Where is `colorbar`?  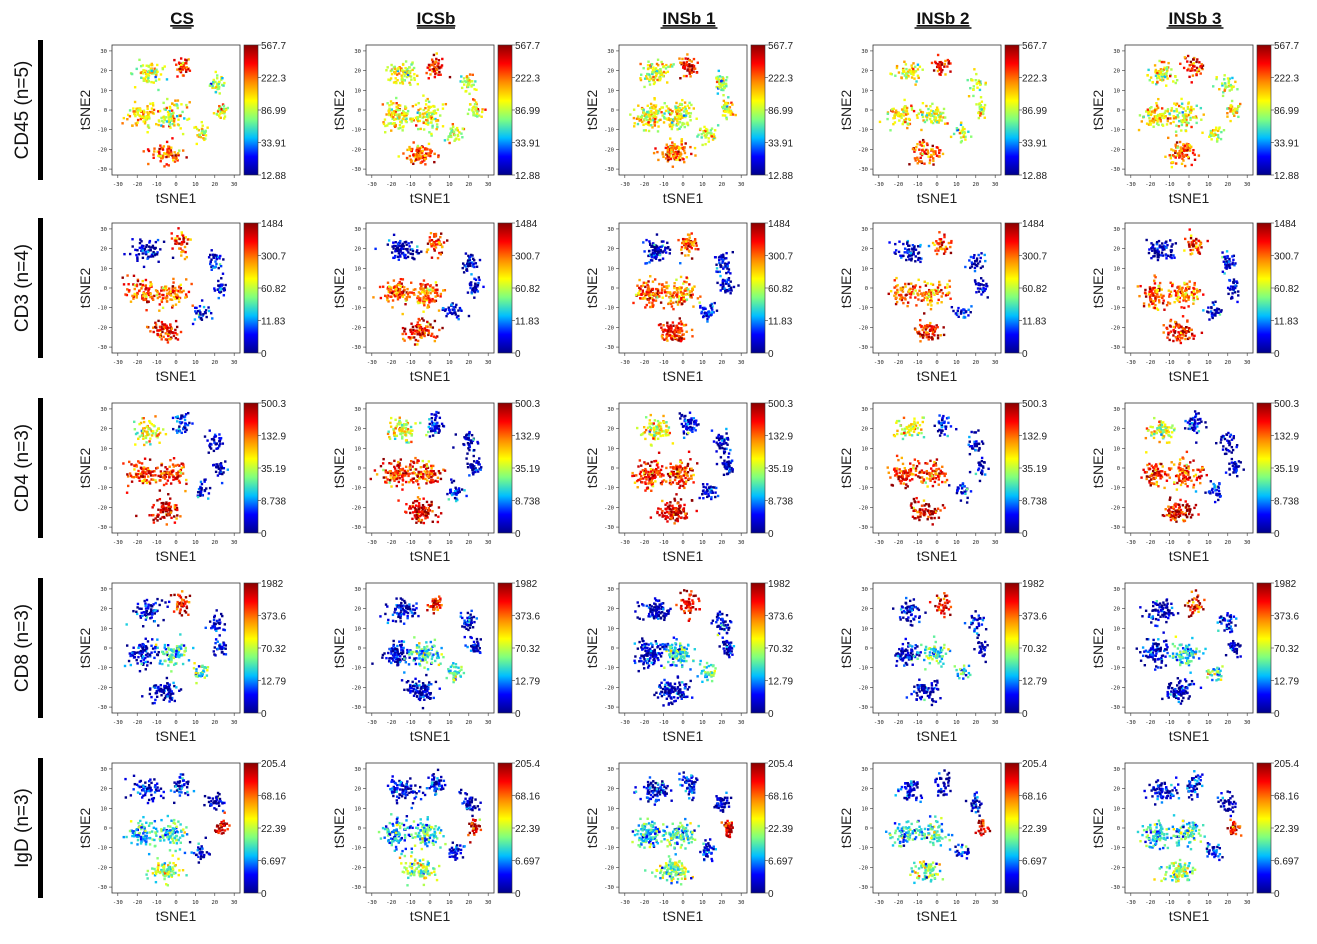 colorbar is located at coordinates (505, 288).